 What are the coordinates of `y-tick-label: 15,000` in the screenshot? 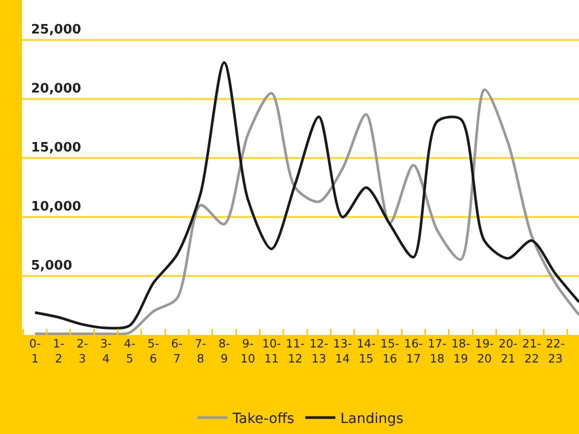 It's located at (56, 148).